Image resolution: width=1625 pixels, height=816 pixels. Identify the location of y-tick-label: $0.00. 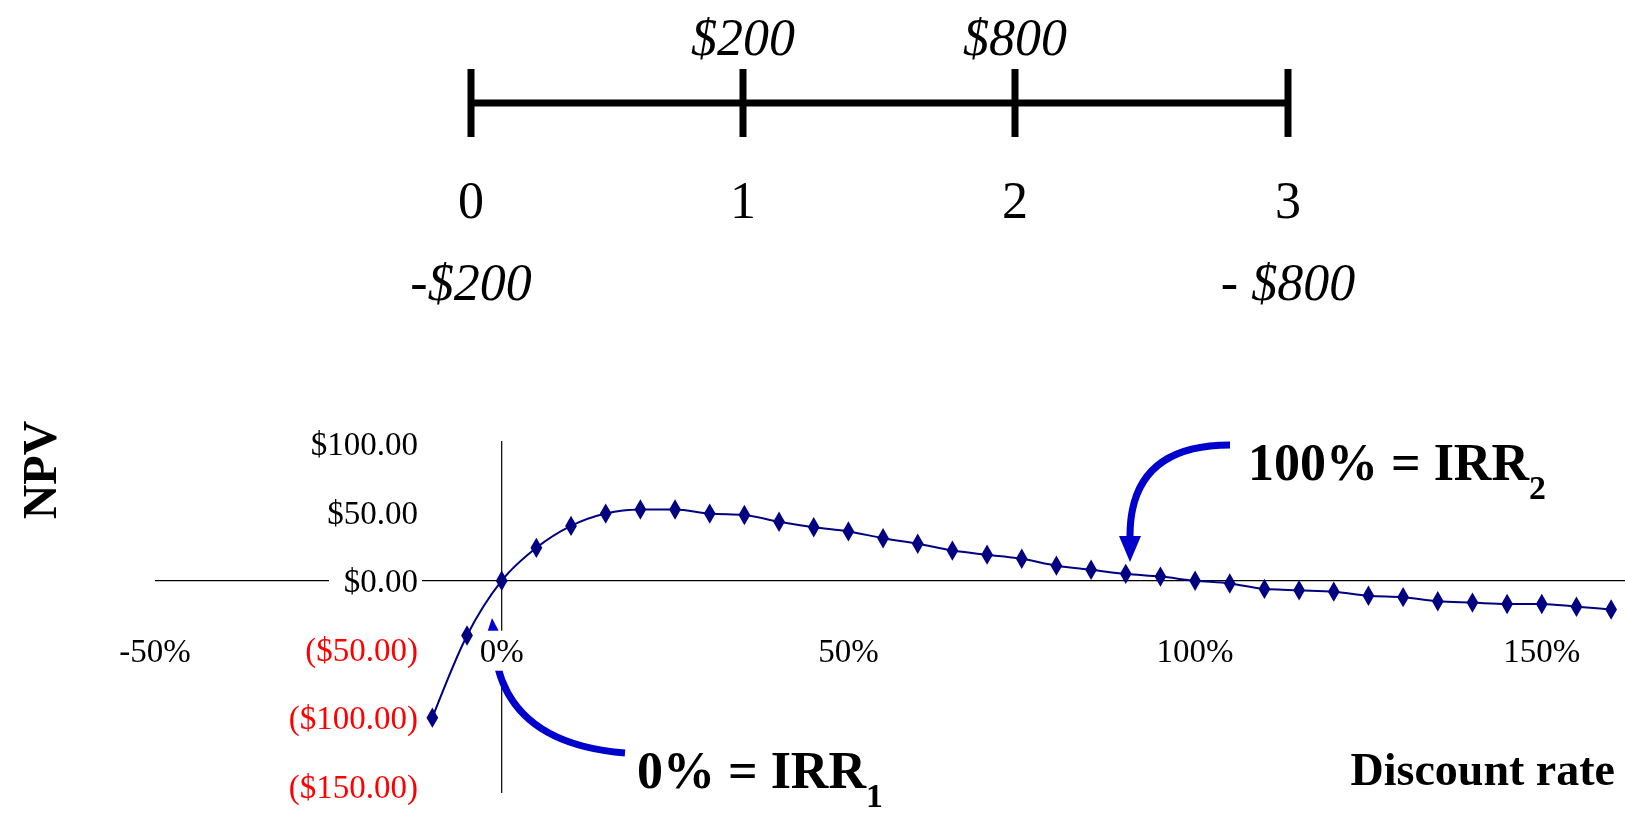
(380, 581).